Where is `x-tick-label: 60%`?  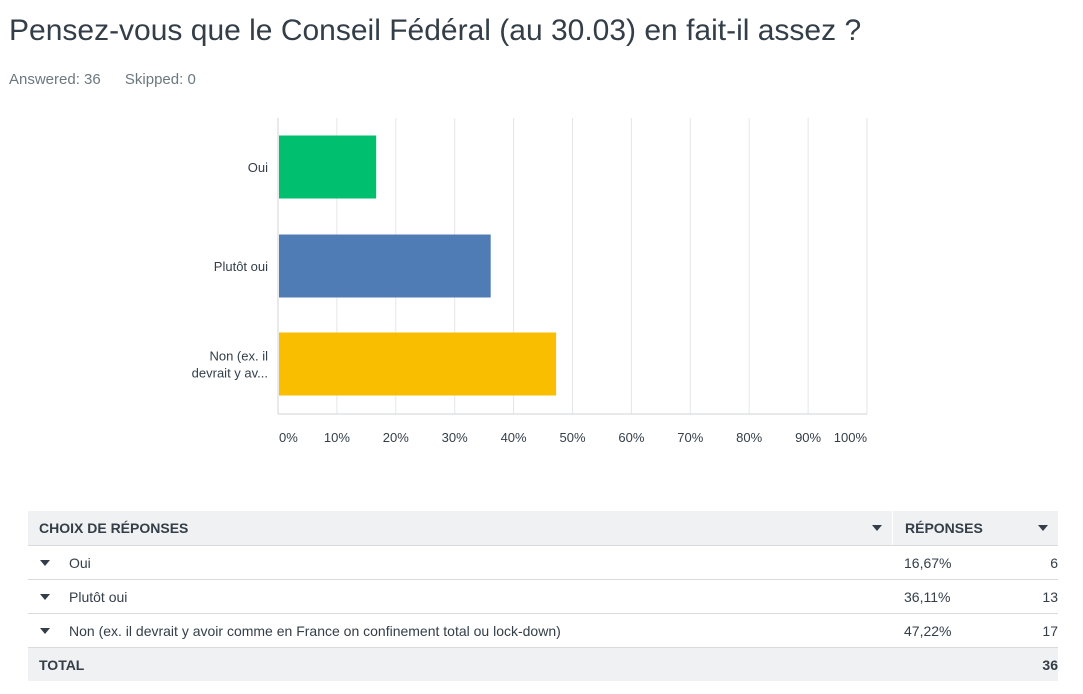 x-tick-label: 60% is located at coordinates (631, 437).